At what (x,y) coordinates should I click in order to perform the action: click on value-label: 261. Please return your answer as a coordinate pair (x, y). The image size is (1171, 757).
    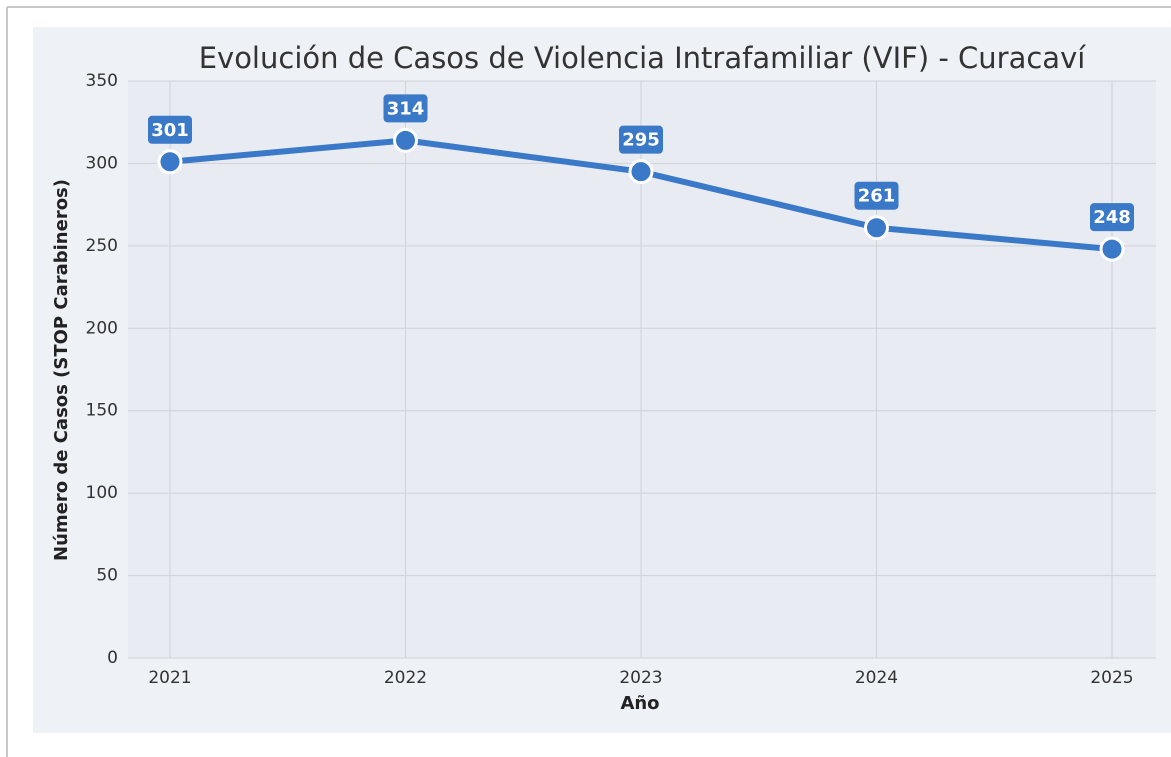
    Looking at the image, I should click on (877, 196).